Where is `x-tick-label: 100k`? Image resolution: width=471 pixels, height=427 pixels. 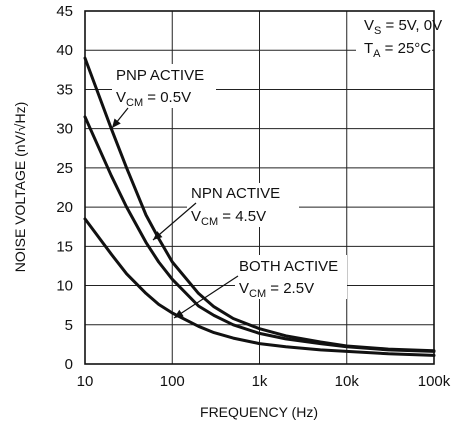
x-tick-label: 100k is located at coordinates (434, 381).